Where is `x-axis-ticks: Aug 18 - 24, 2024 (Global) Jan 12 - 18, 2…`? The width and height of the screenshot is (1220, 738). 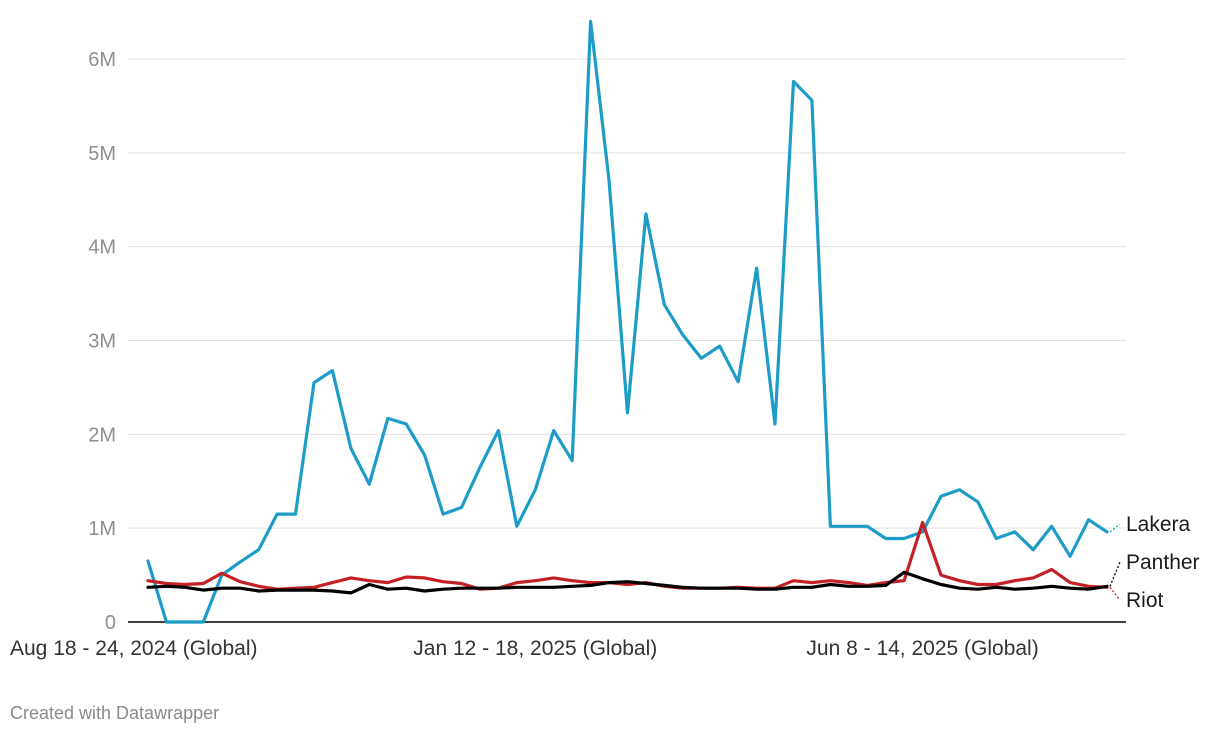
x-axis-ticks: Aug 18 - 24, 2024 (Global) Jan 12 - 18, 2… is located at coordinates (524, 648).